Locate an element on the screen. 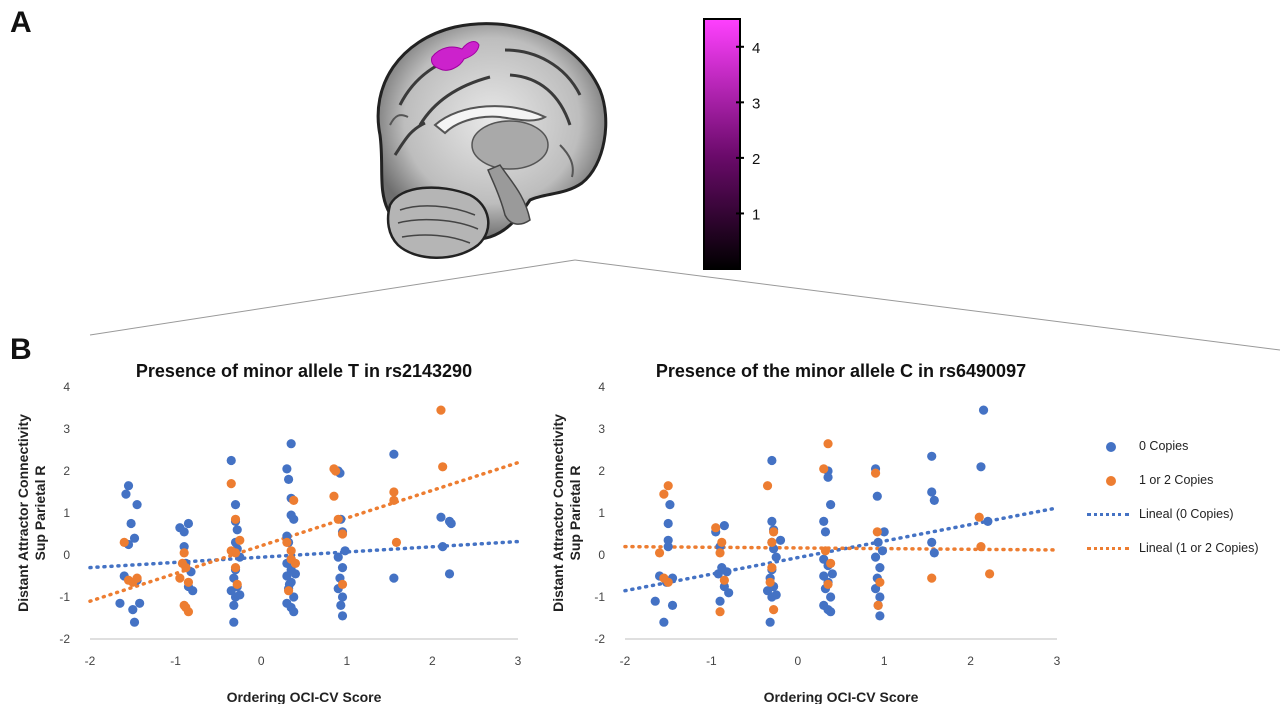  legend-line-orange is located at coordinates (1108, 548).